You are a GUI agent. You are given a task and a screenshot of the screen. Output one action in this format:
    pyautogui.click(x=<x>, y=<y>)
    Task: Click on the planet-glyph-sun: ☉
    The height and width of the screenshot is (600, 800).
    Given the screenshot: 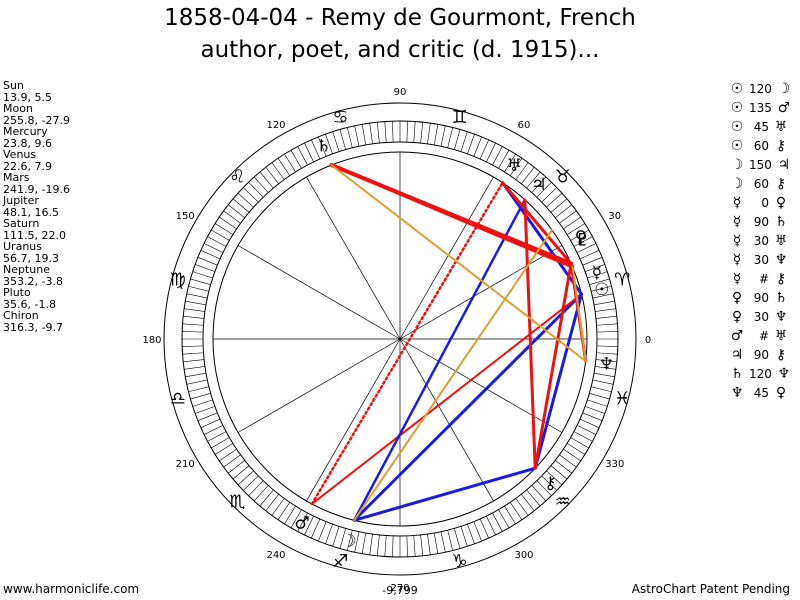 What is the action you would take?
    pyautogui.click(x=601, y=290)
    